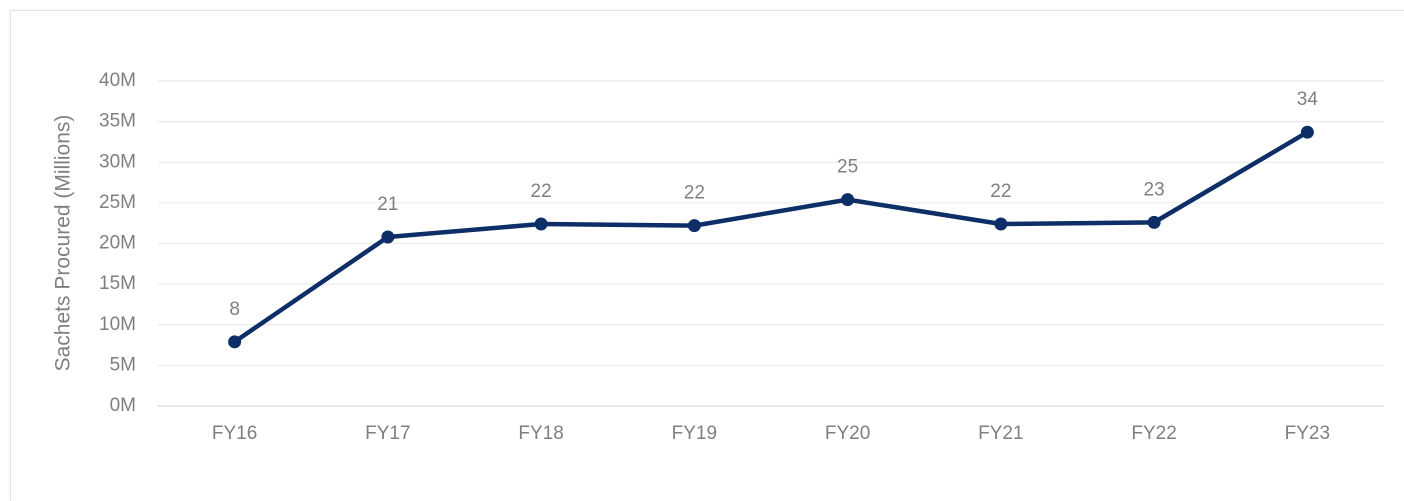  I want to click on data-label: 25, so click(847, 167).